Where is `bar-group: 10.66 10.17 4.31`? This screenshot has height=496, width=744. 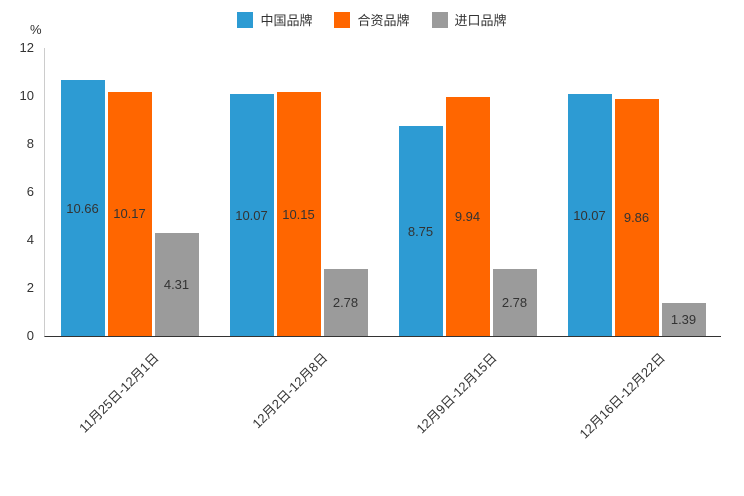
bar-group: 10.66 10.17 4.31 is located at coordinates (129, 192).